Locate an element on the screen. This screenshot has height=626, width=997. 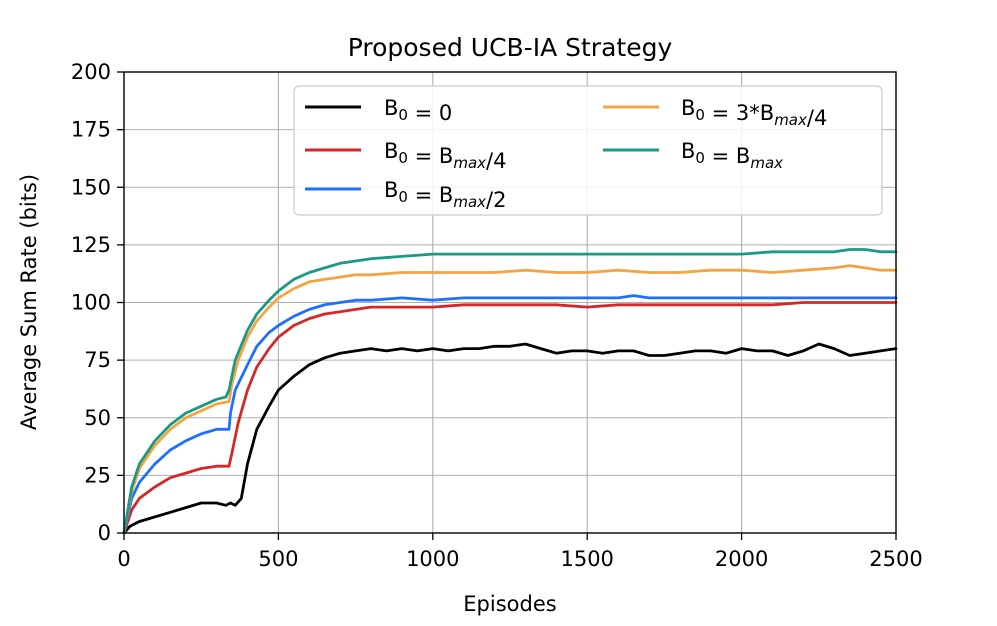
x-tick-label: 500 is located at coordinates (278, 559).